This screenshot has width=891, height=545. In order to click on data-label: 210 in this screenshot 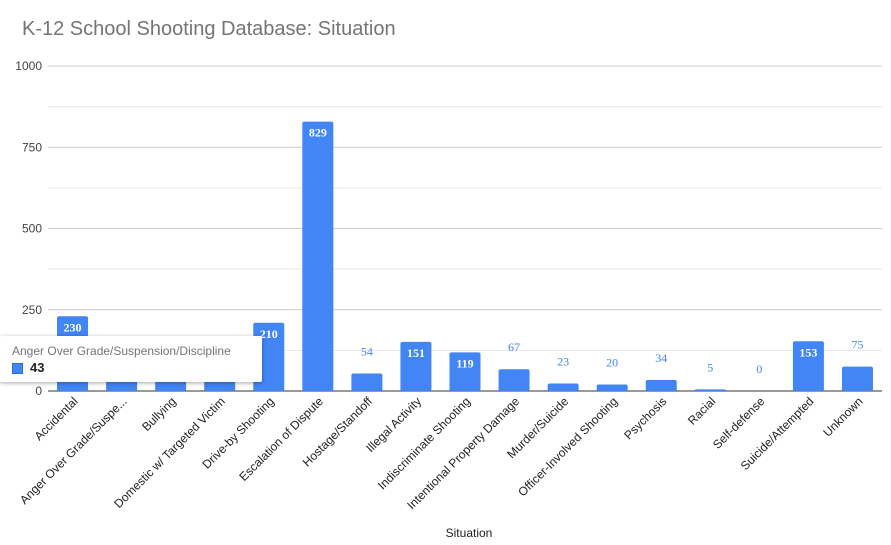, I will do `click(269, 334)`.